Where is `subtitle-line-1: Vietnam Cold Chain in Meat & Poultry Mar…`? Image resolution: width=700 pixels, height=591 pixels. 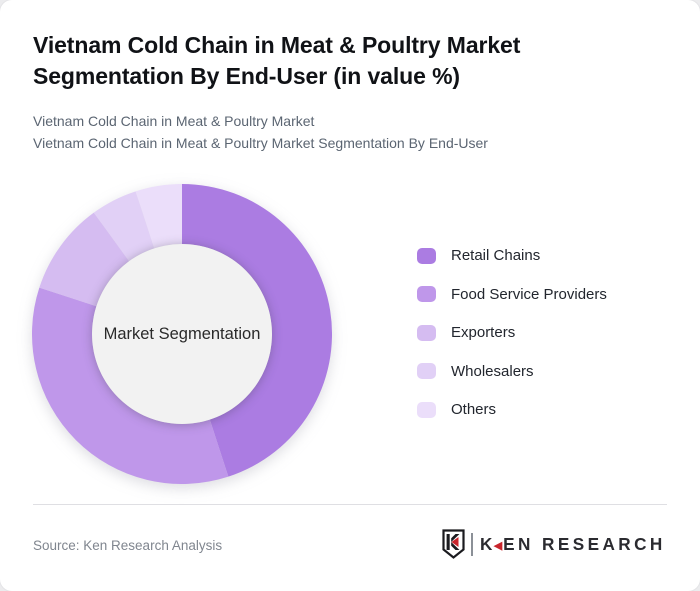 subtitle-line-1: Vietnam Cold Chain in Meat & Poultry Mar… is located at coordinates (174, 121).